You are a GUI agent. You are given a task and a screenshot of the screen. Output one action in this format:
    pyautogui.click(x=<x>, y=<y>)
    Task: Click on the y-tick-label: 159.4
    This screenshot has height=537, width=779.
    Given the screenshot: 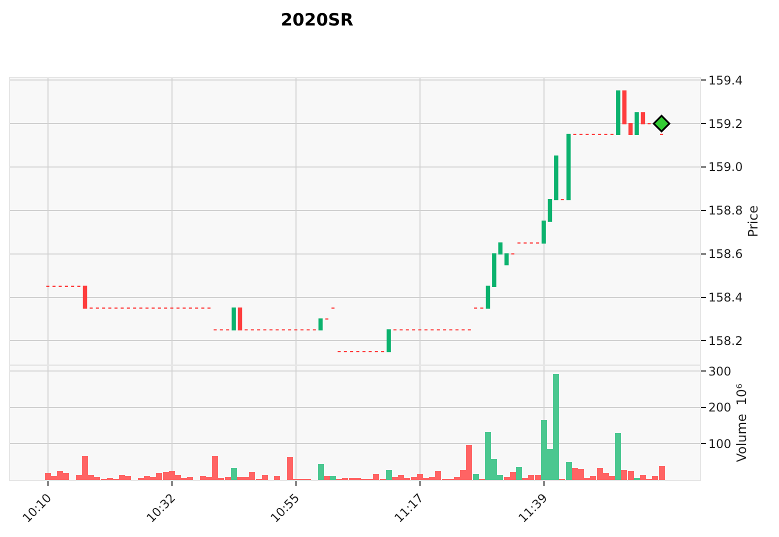 What is the action you would take?
    pyautogui.click(x=725, y=80)
    